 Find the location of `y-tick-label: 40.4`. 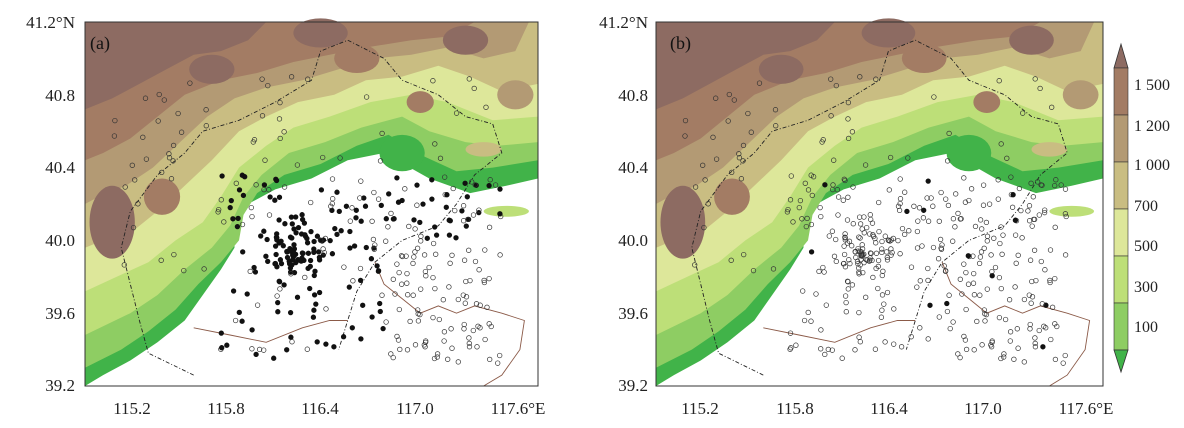

y-tick-label: 40.4 is located at coordinates (633, 167).